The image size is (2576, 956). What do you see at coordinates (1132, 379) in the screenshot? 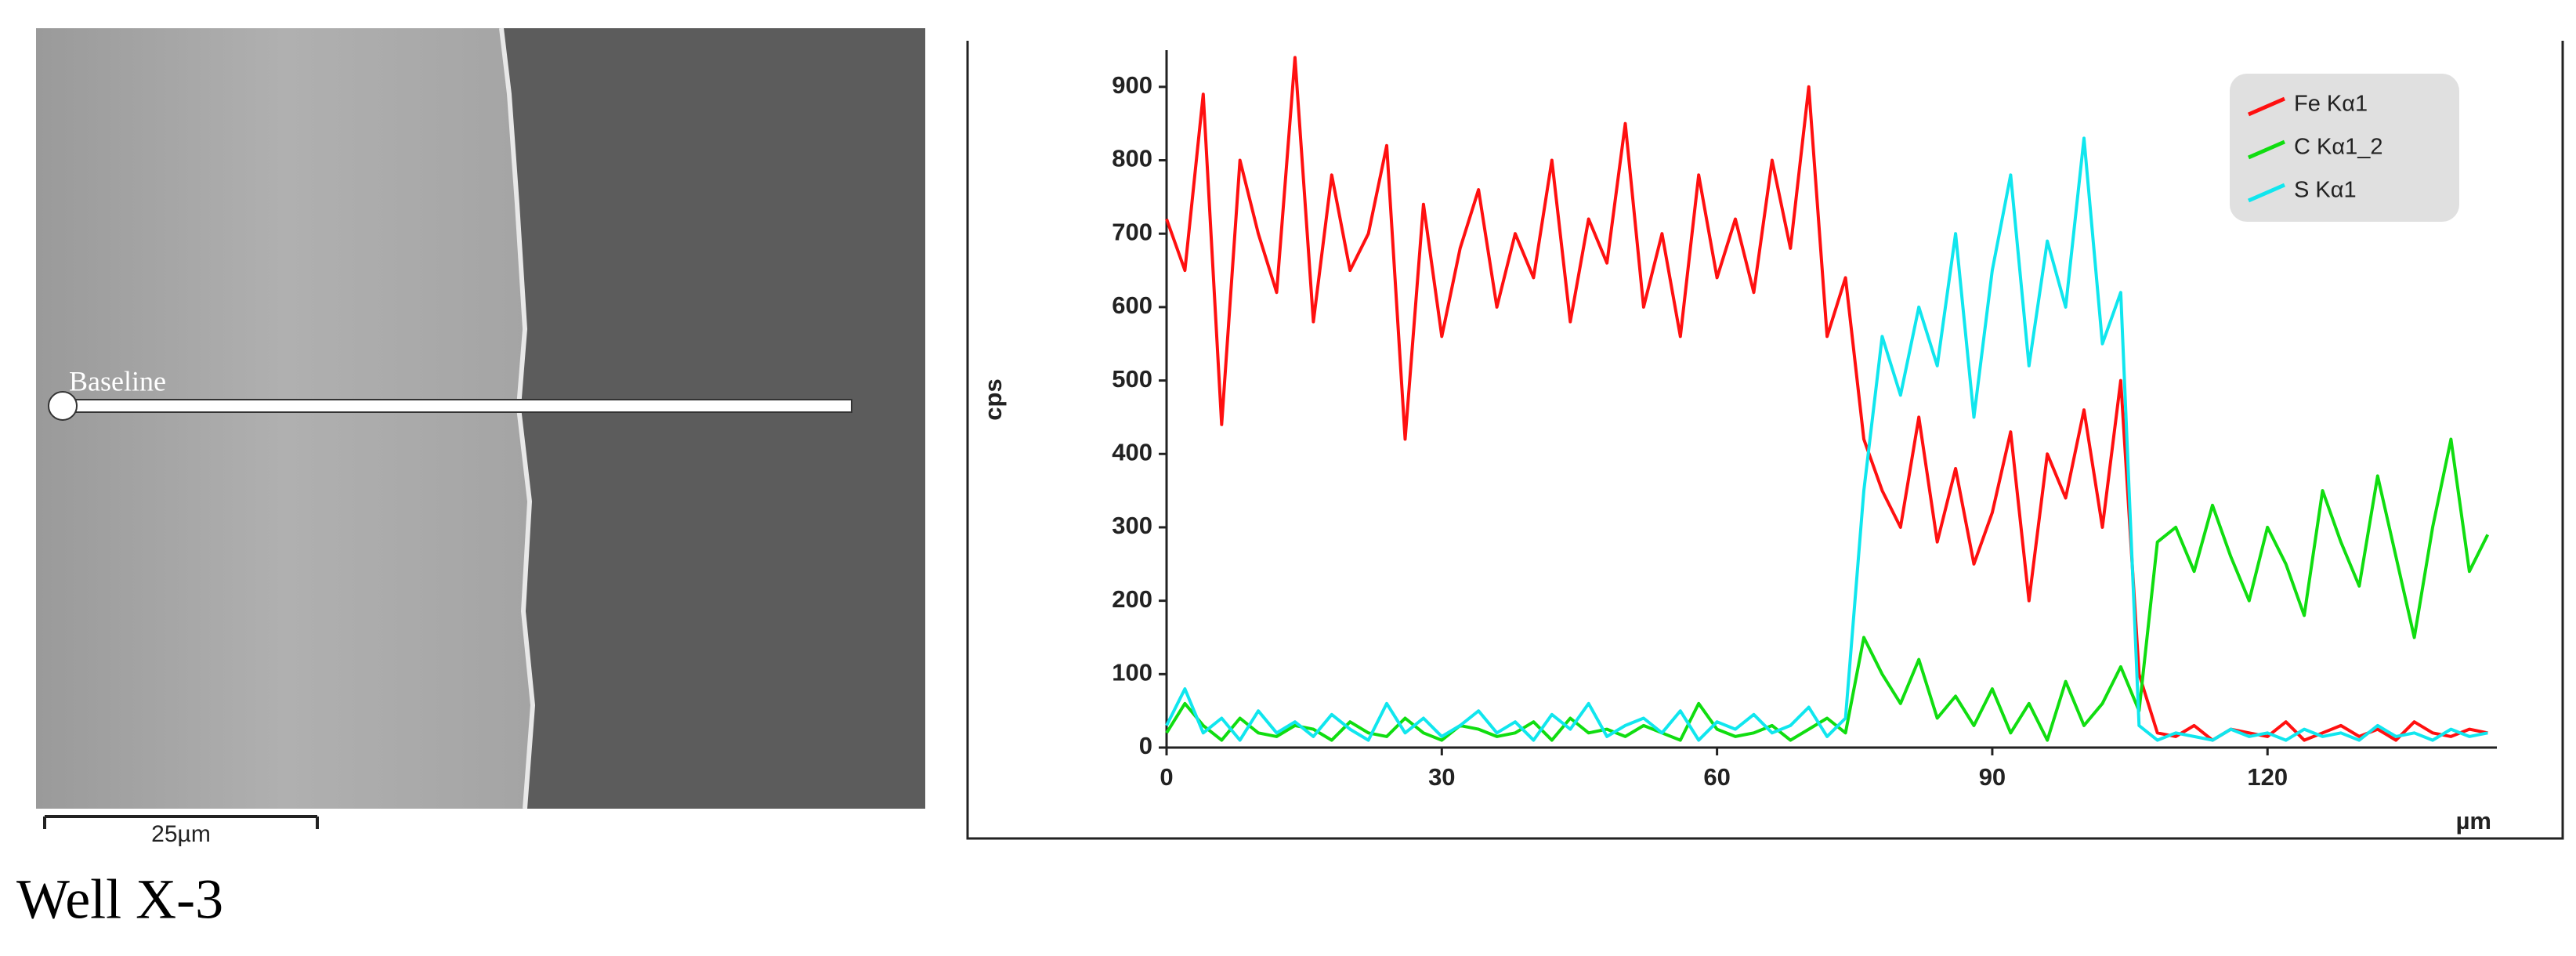
I see `y-tick-label: 500` at bounding box center [1132, 379].